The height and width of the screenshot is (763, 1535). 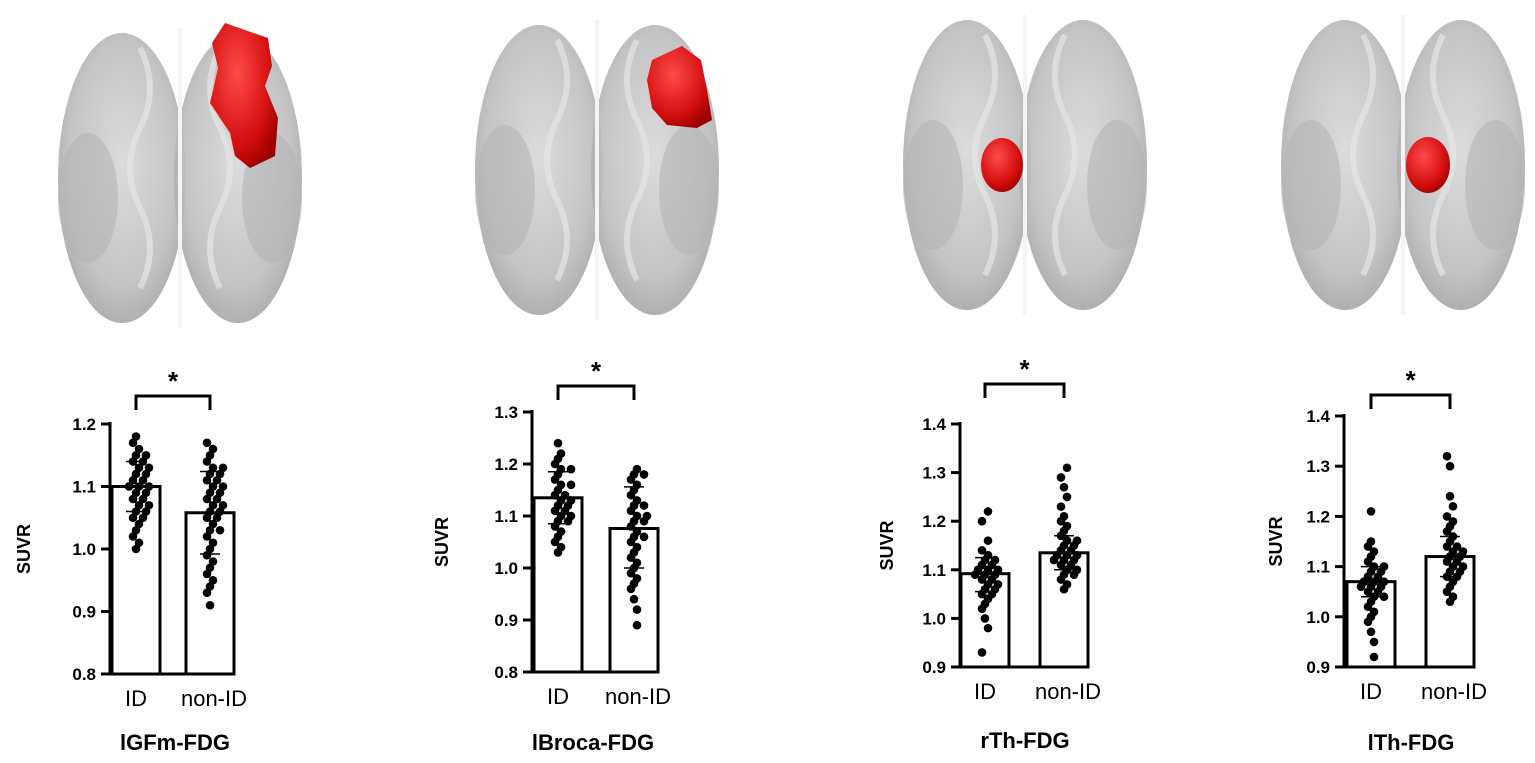 I want to click on chart-4: 0.9 1.0 1.1 1.2 1.3 1.4 SUVR ID non-ID * lTh-FDG, so click(x=1376, y=560).